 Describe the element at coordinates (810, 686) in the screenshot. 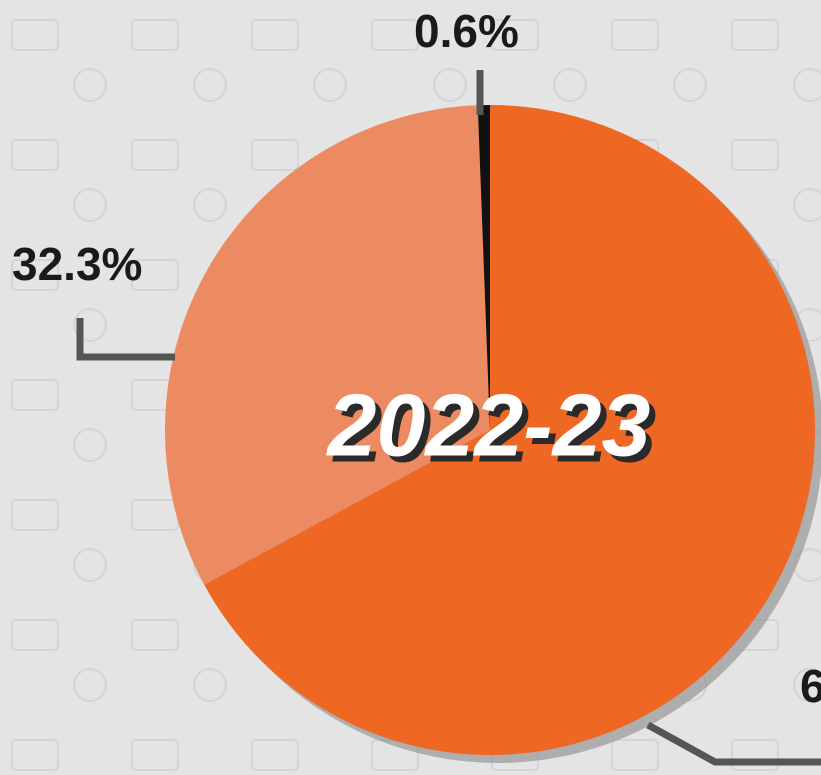

I see `data-label: 67.1%` at that location.